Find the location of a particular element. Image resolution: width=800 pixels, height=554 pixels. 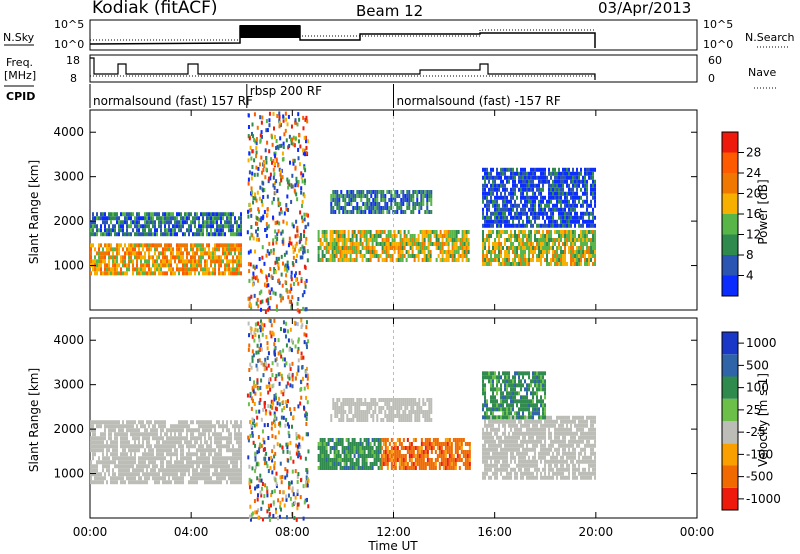

power-ylabel: Slant Range [km] is located at coordinates (34, 212).